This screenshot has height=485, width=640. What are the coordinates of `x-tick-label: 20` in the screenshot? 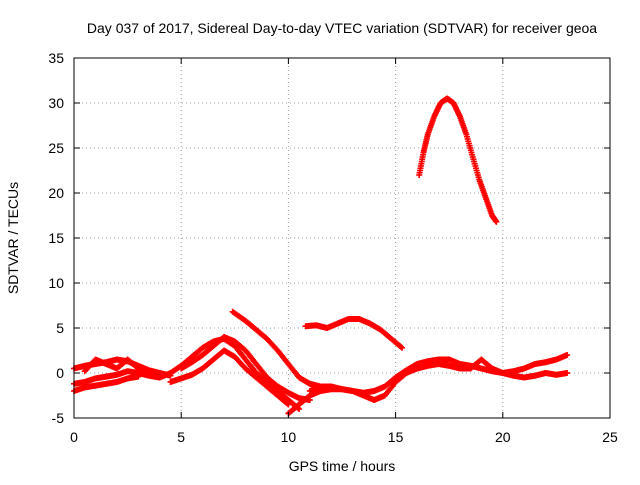 It's located at (503, 437).